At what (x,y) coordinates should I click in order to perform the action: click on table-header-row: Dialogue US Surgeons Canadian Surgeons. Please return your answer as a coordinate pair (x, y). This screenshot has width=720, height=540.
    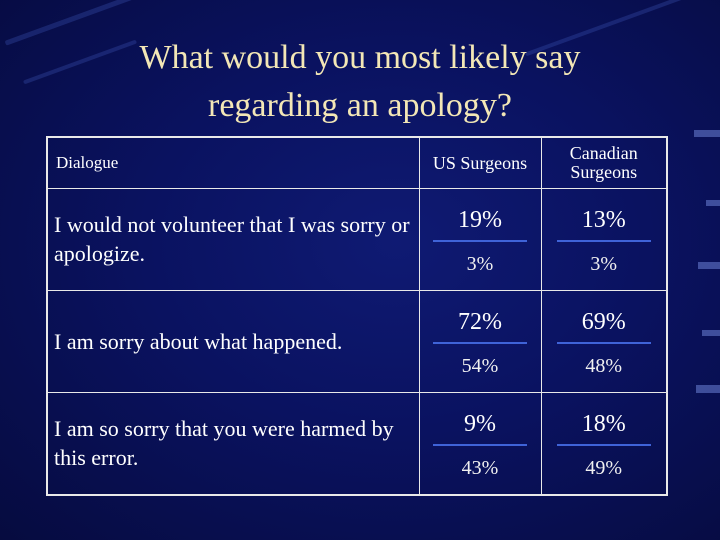
    Looking at the image, I should click on (357, 162).